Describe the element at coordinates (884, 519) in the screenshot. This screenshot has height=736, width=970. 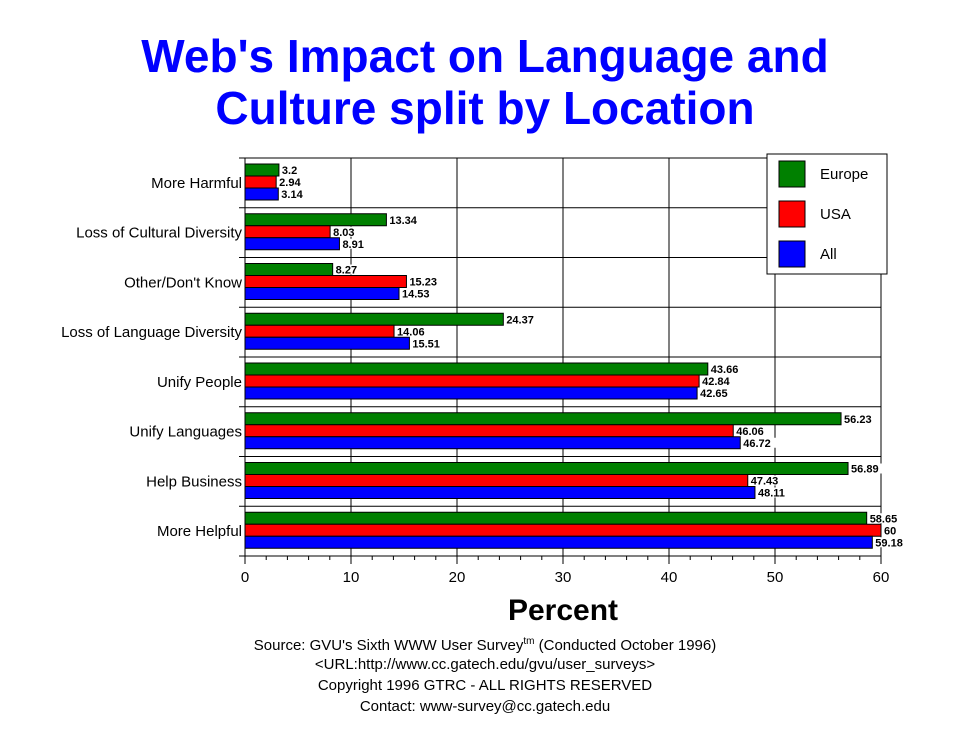
I see `data-label-europe-7: 58.65` at that location.